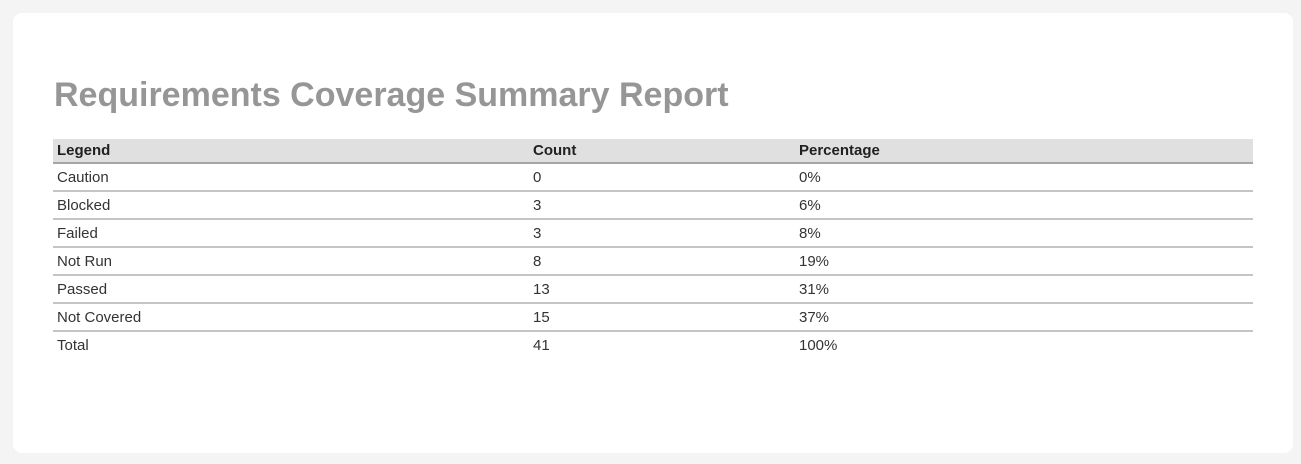  I want to click on cell-percentage: 8%, so click(1024, 233).